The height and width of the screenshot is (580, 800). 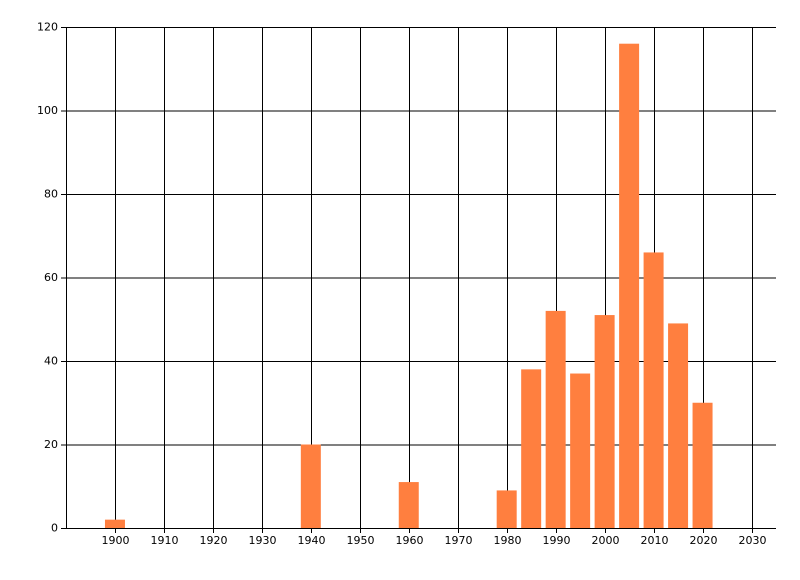 What do you see at coordinates (214, 540) in the screenshot?
I see `x-tick-label: 1920` at bounding box center [214, 540].